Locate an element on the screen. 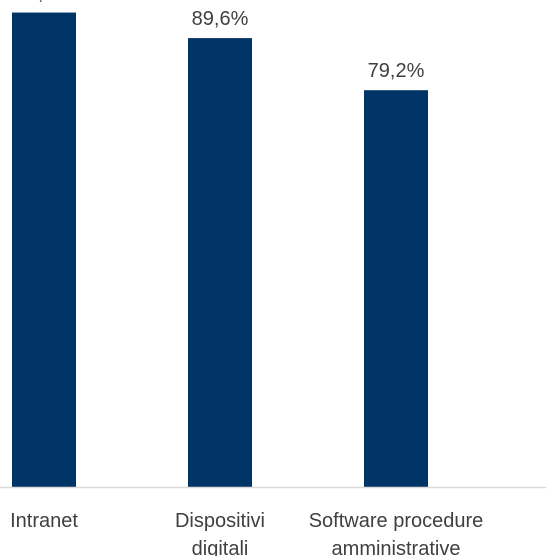  data-labels-group: 94,7% 89,6% 79,2% is located at coordinates (220, 41).